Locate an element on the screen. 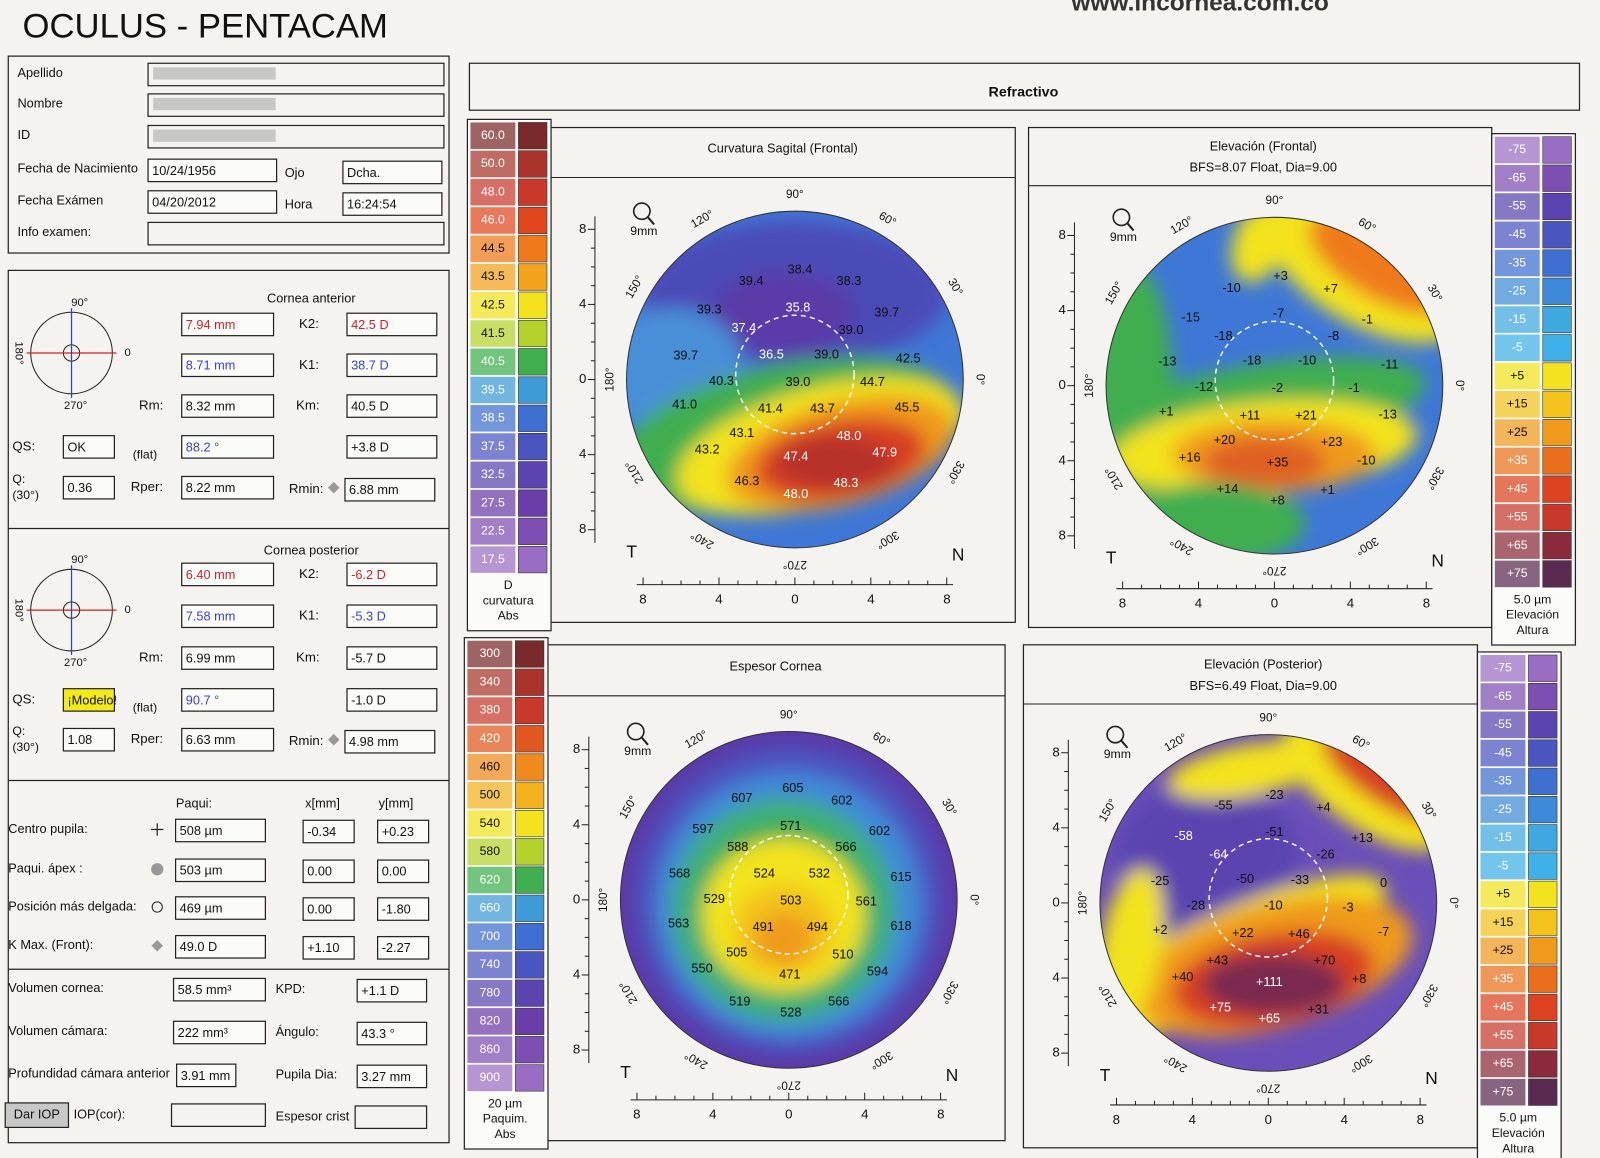 The width and height of the screenshot is (1600, 1158). map-value: +35 is located at coordinates (1278, 462).